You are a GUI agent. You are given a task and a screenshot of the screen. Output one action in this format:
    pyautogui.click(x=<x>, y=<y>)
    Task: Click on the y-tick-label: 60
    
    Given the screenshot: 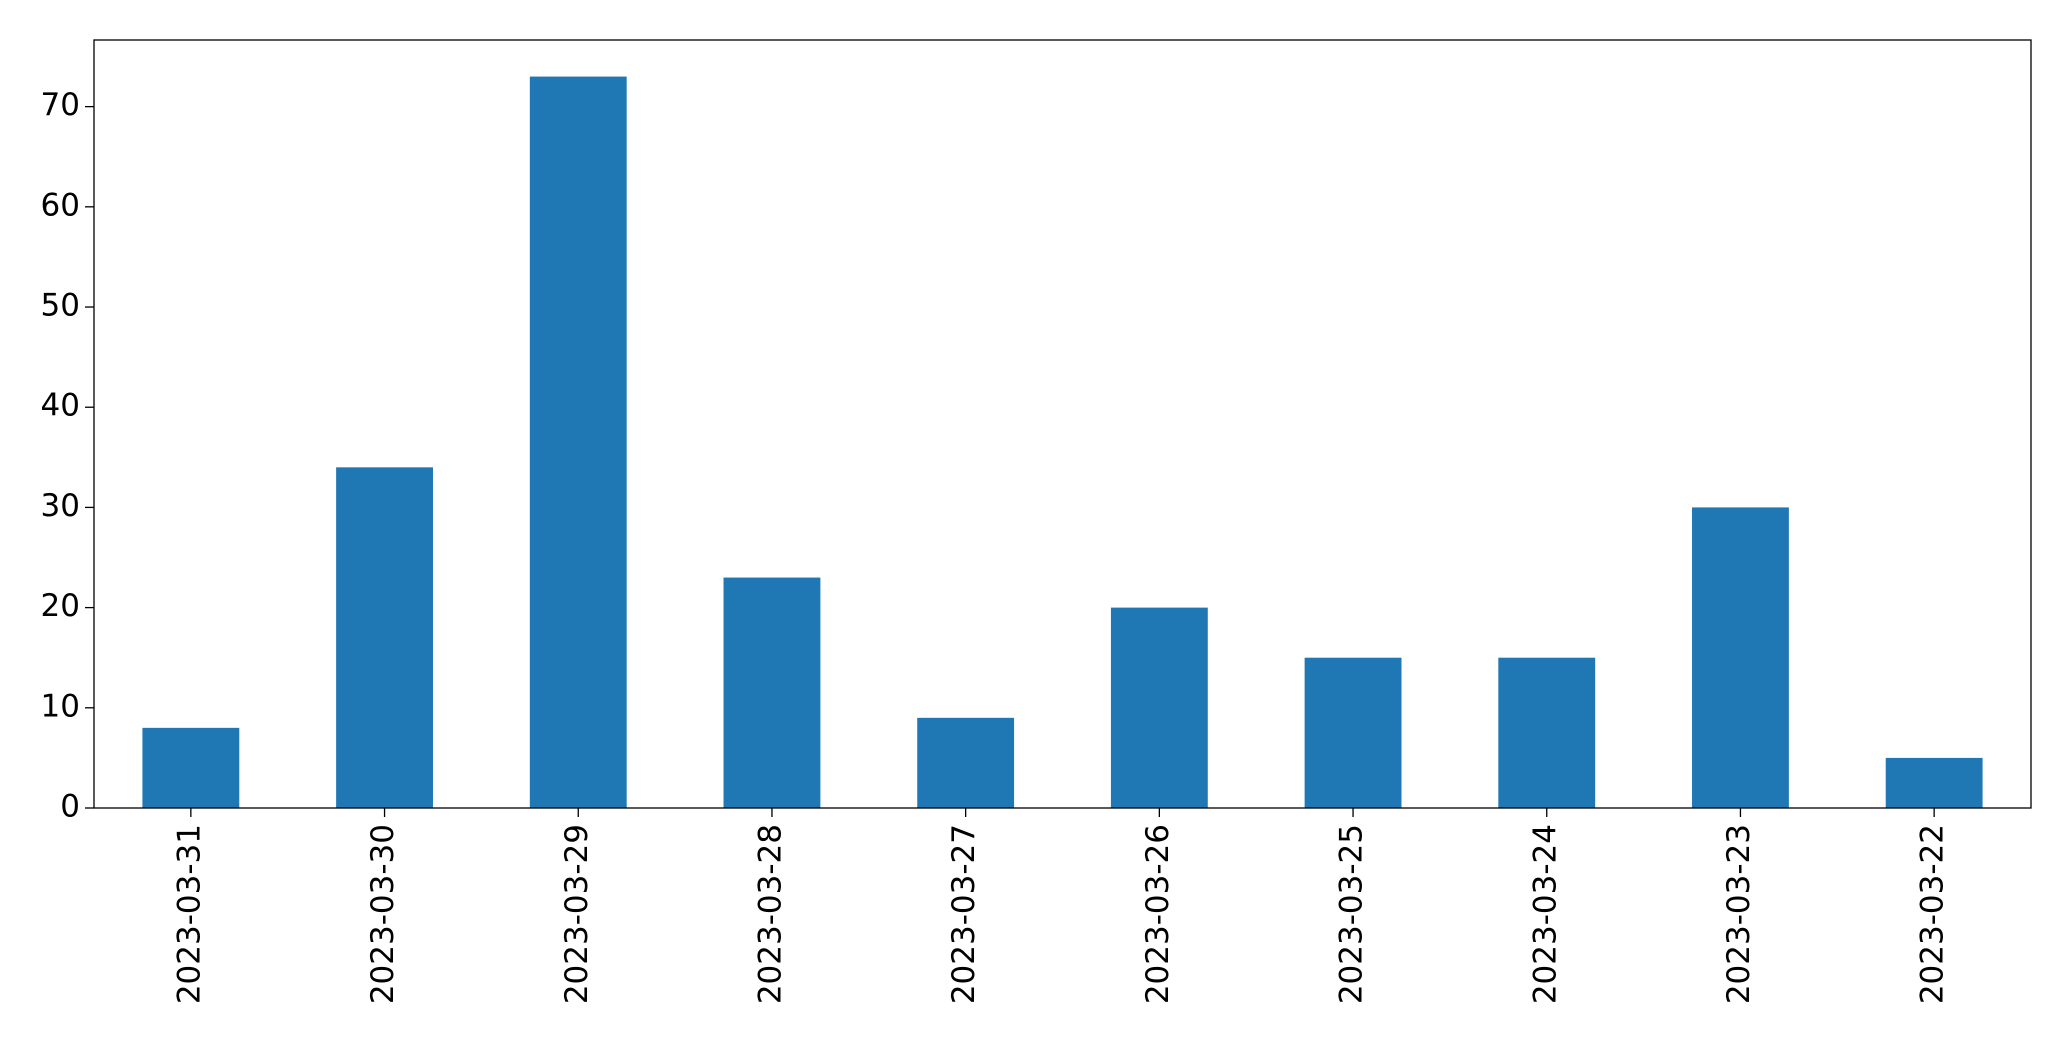 What is the action you would take?
    pyautogui.click(x=60, y=205)
    